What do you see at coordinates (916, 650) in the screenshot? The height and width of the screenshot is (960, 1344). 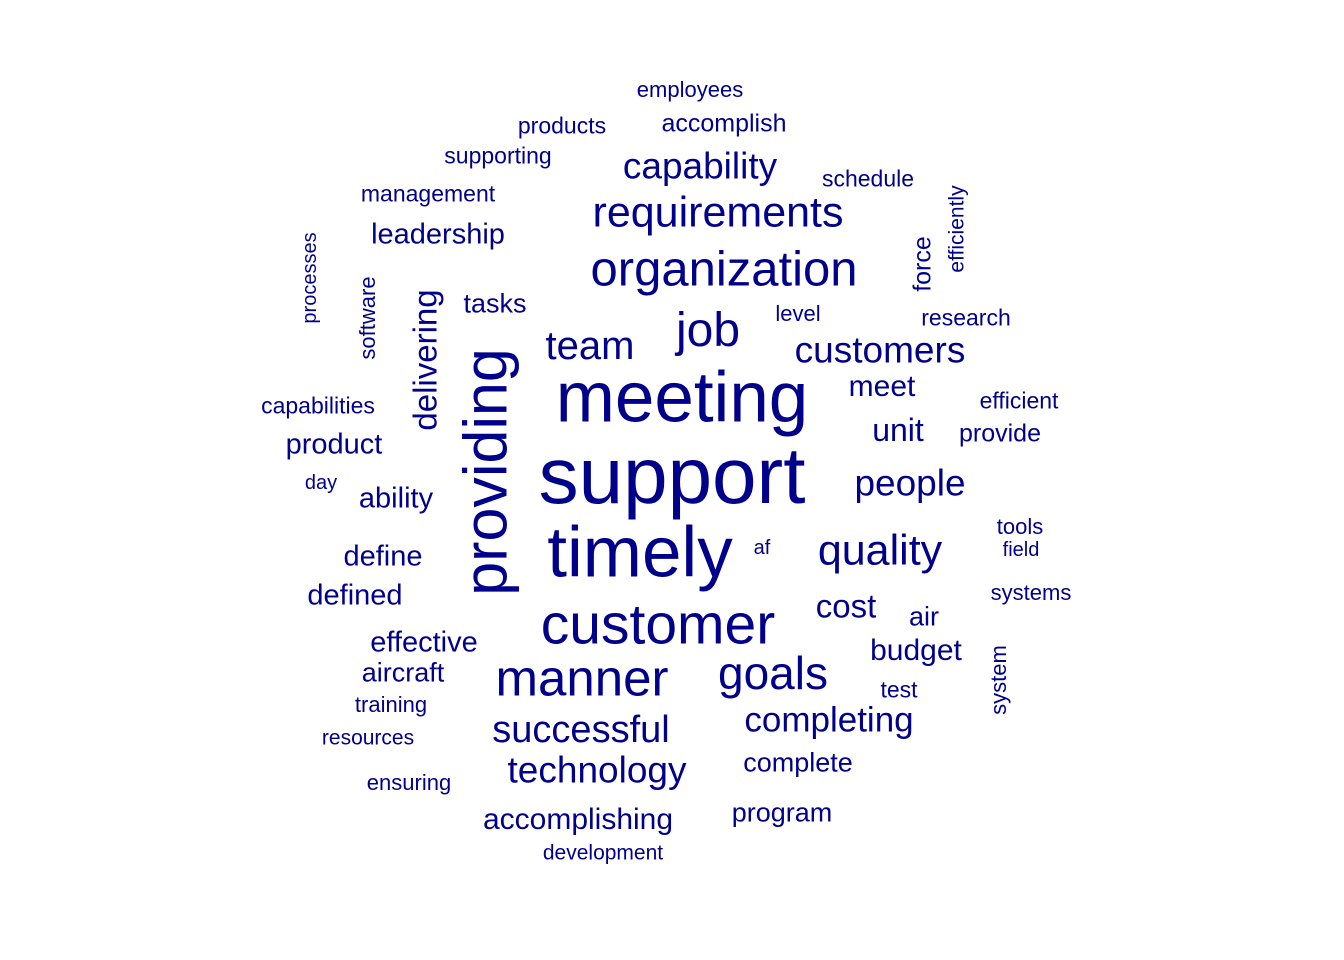 I see `word-budget: budget` at bounding box center [916, 650].